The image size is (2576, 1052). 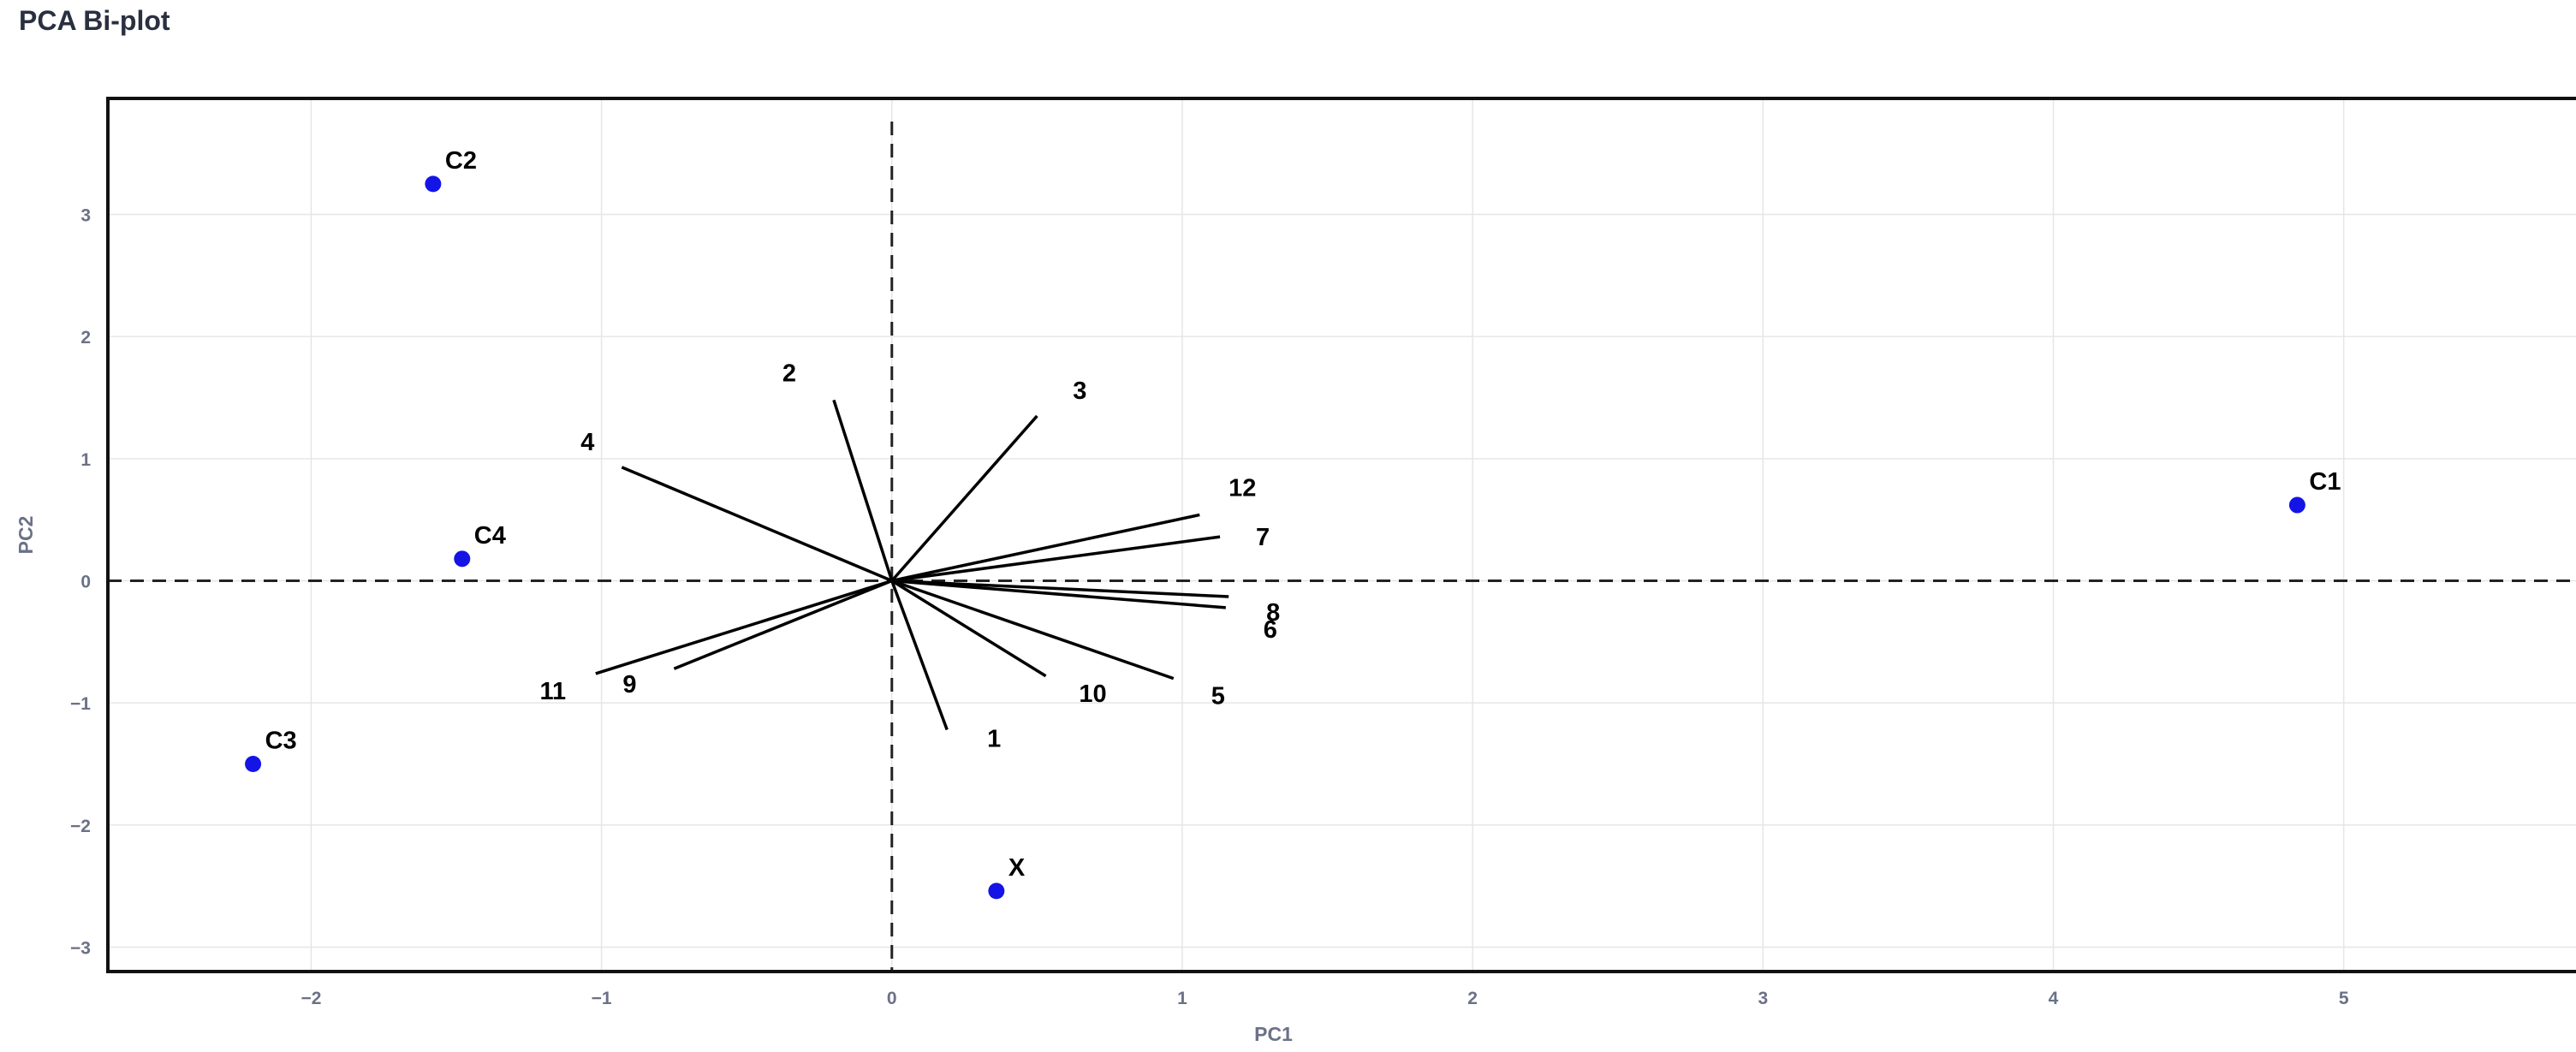 I want to click on y-tick-label: 1, so click(x=86, y=460).